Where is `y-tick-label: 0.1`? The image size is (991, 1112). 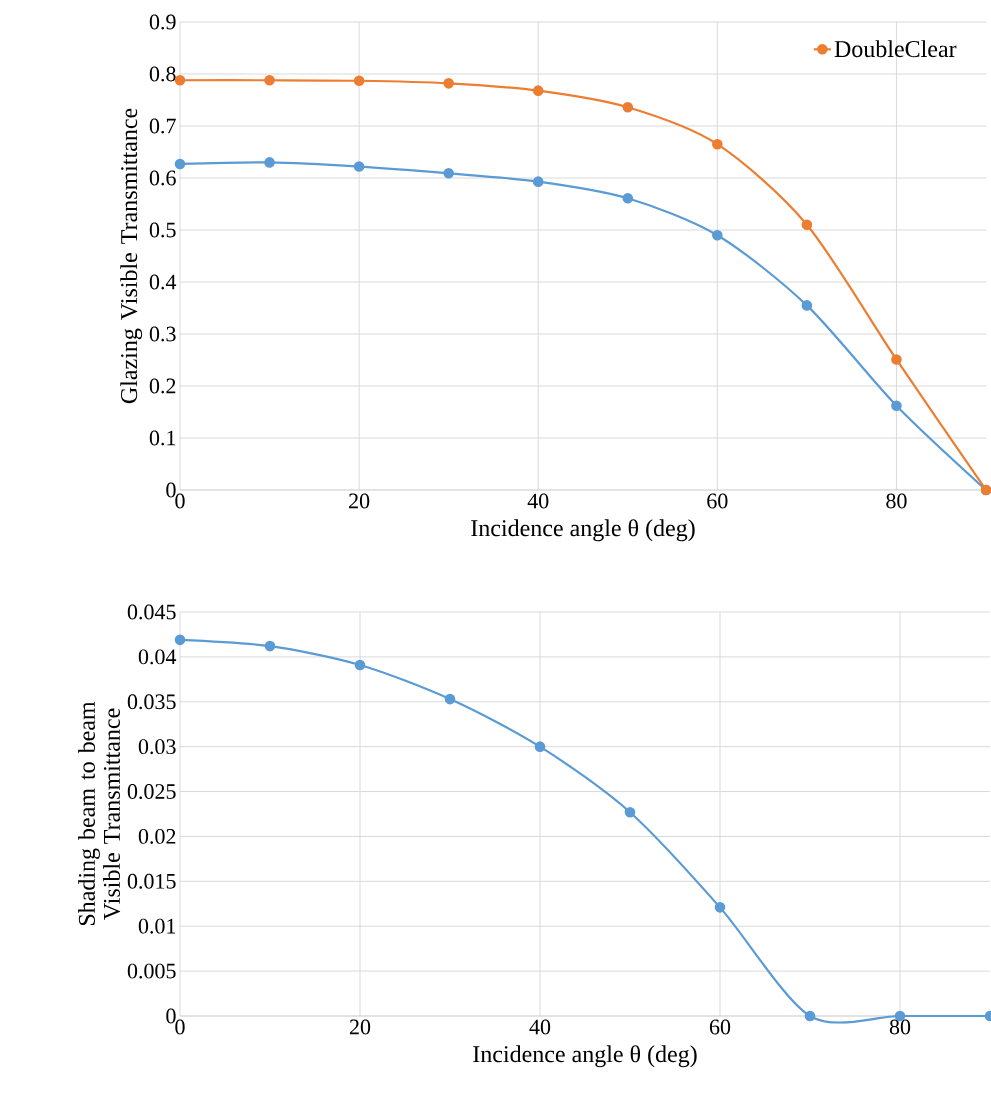
y-tick-label: 0.1 is located at coordinates (162, 438).